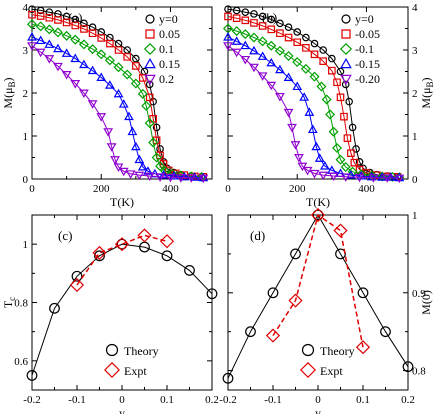 The height and width of the screenshot is (414, 436). What do you see at coordinates (167, 400) in the screenshot?
I see `x-tick-label: 0.1` at bounding box center [167, 400].